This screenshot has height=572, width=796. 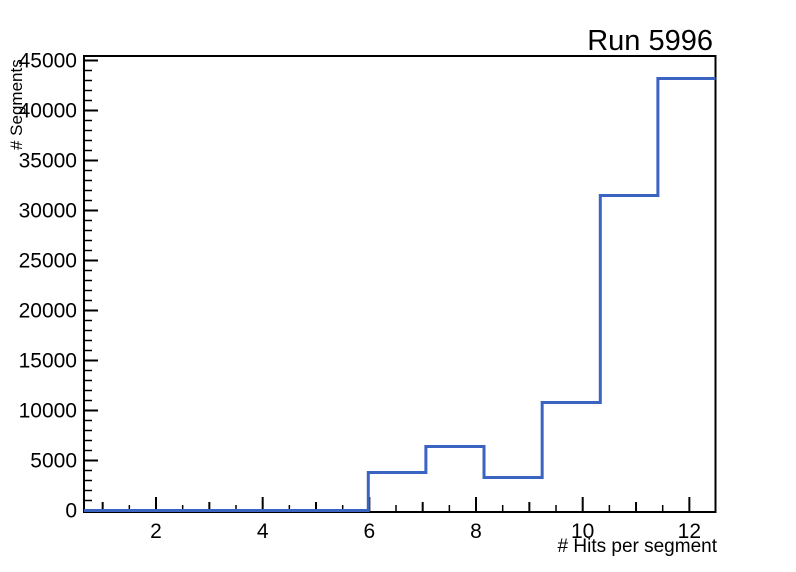 I want to click on x-axis-title: # Hits per segment, so click(x=637, y=546).